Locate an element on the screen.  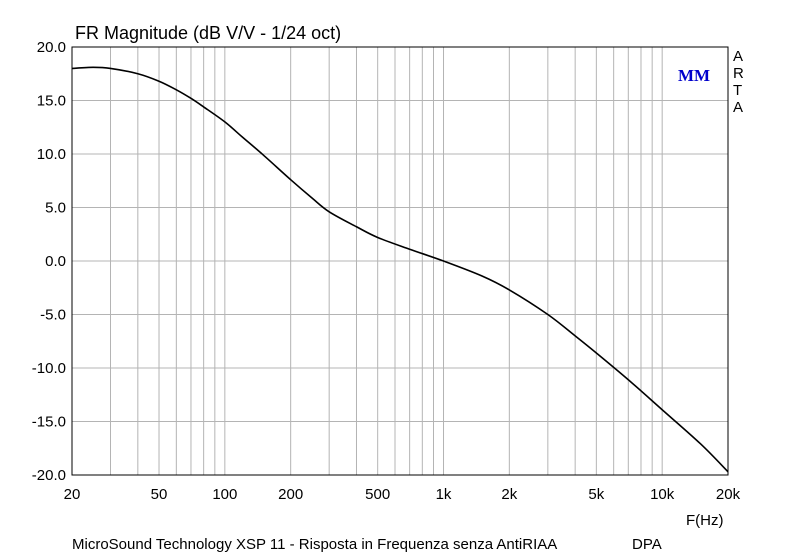
chart-title: FR Magnitude (dB V/V - 1/24 oct) is located at coordinates (208, 33).